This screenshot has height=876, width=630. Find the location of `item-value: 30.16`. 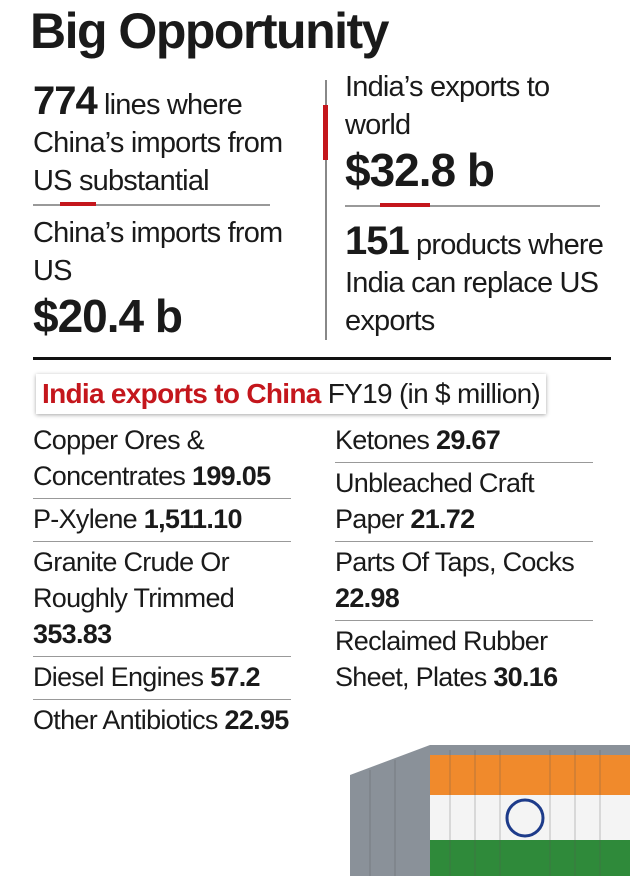

item-value: 30.16 is located at coordinates (525, 677).